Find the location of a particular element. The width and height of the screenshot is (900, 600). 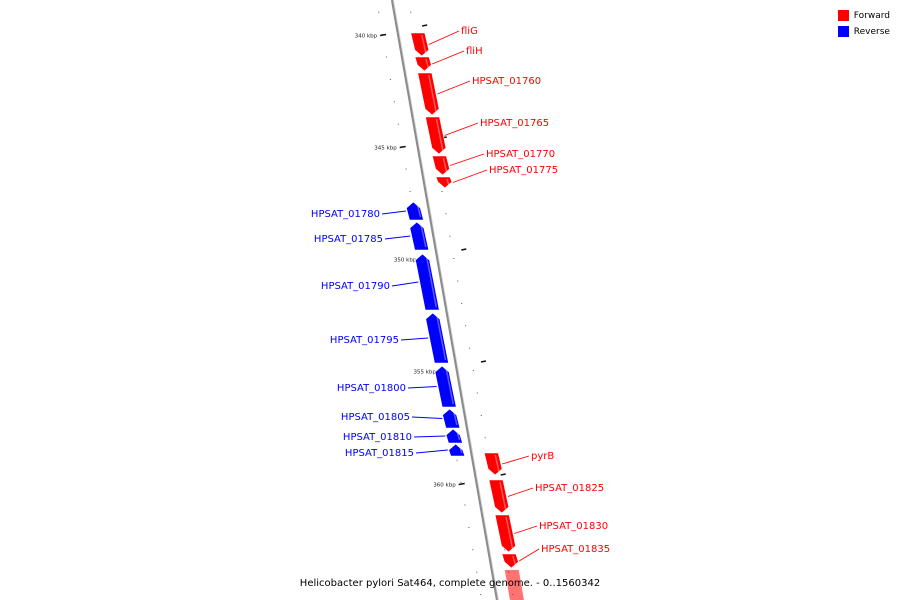

gene-fliG is located at coordinates (420, 44).